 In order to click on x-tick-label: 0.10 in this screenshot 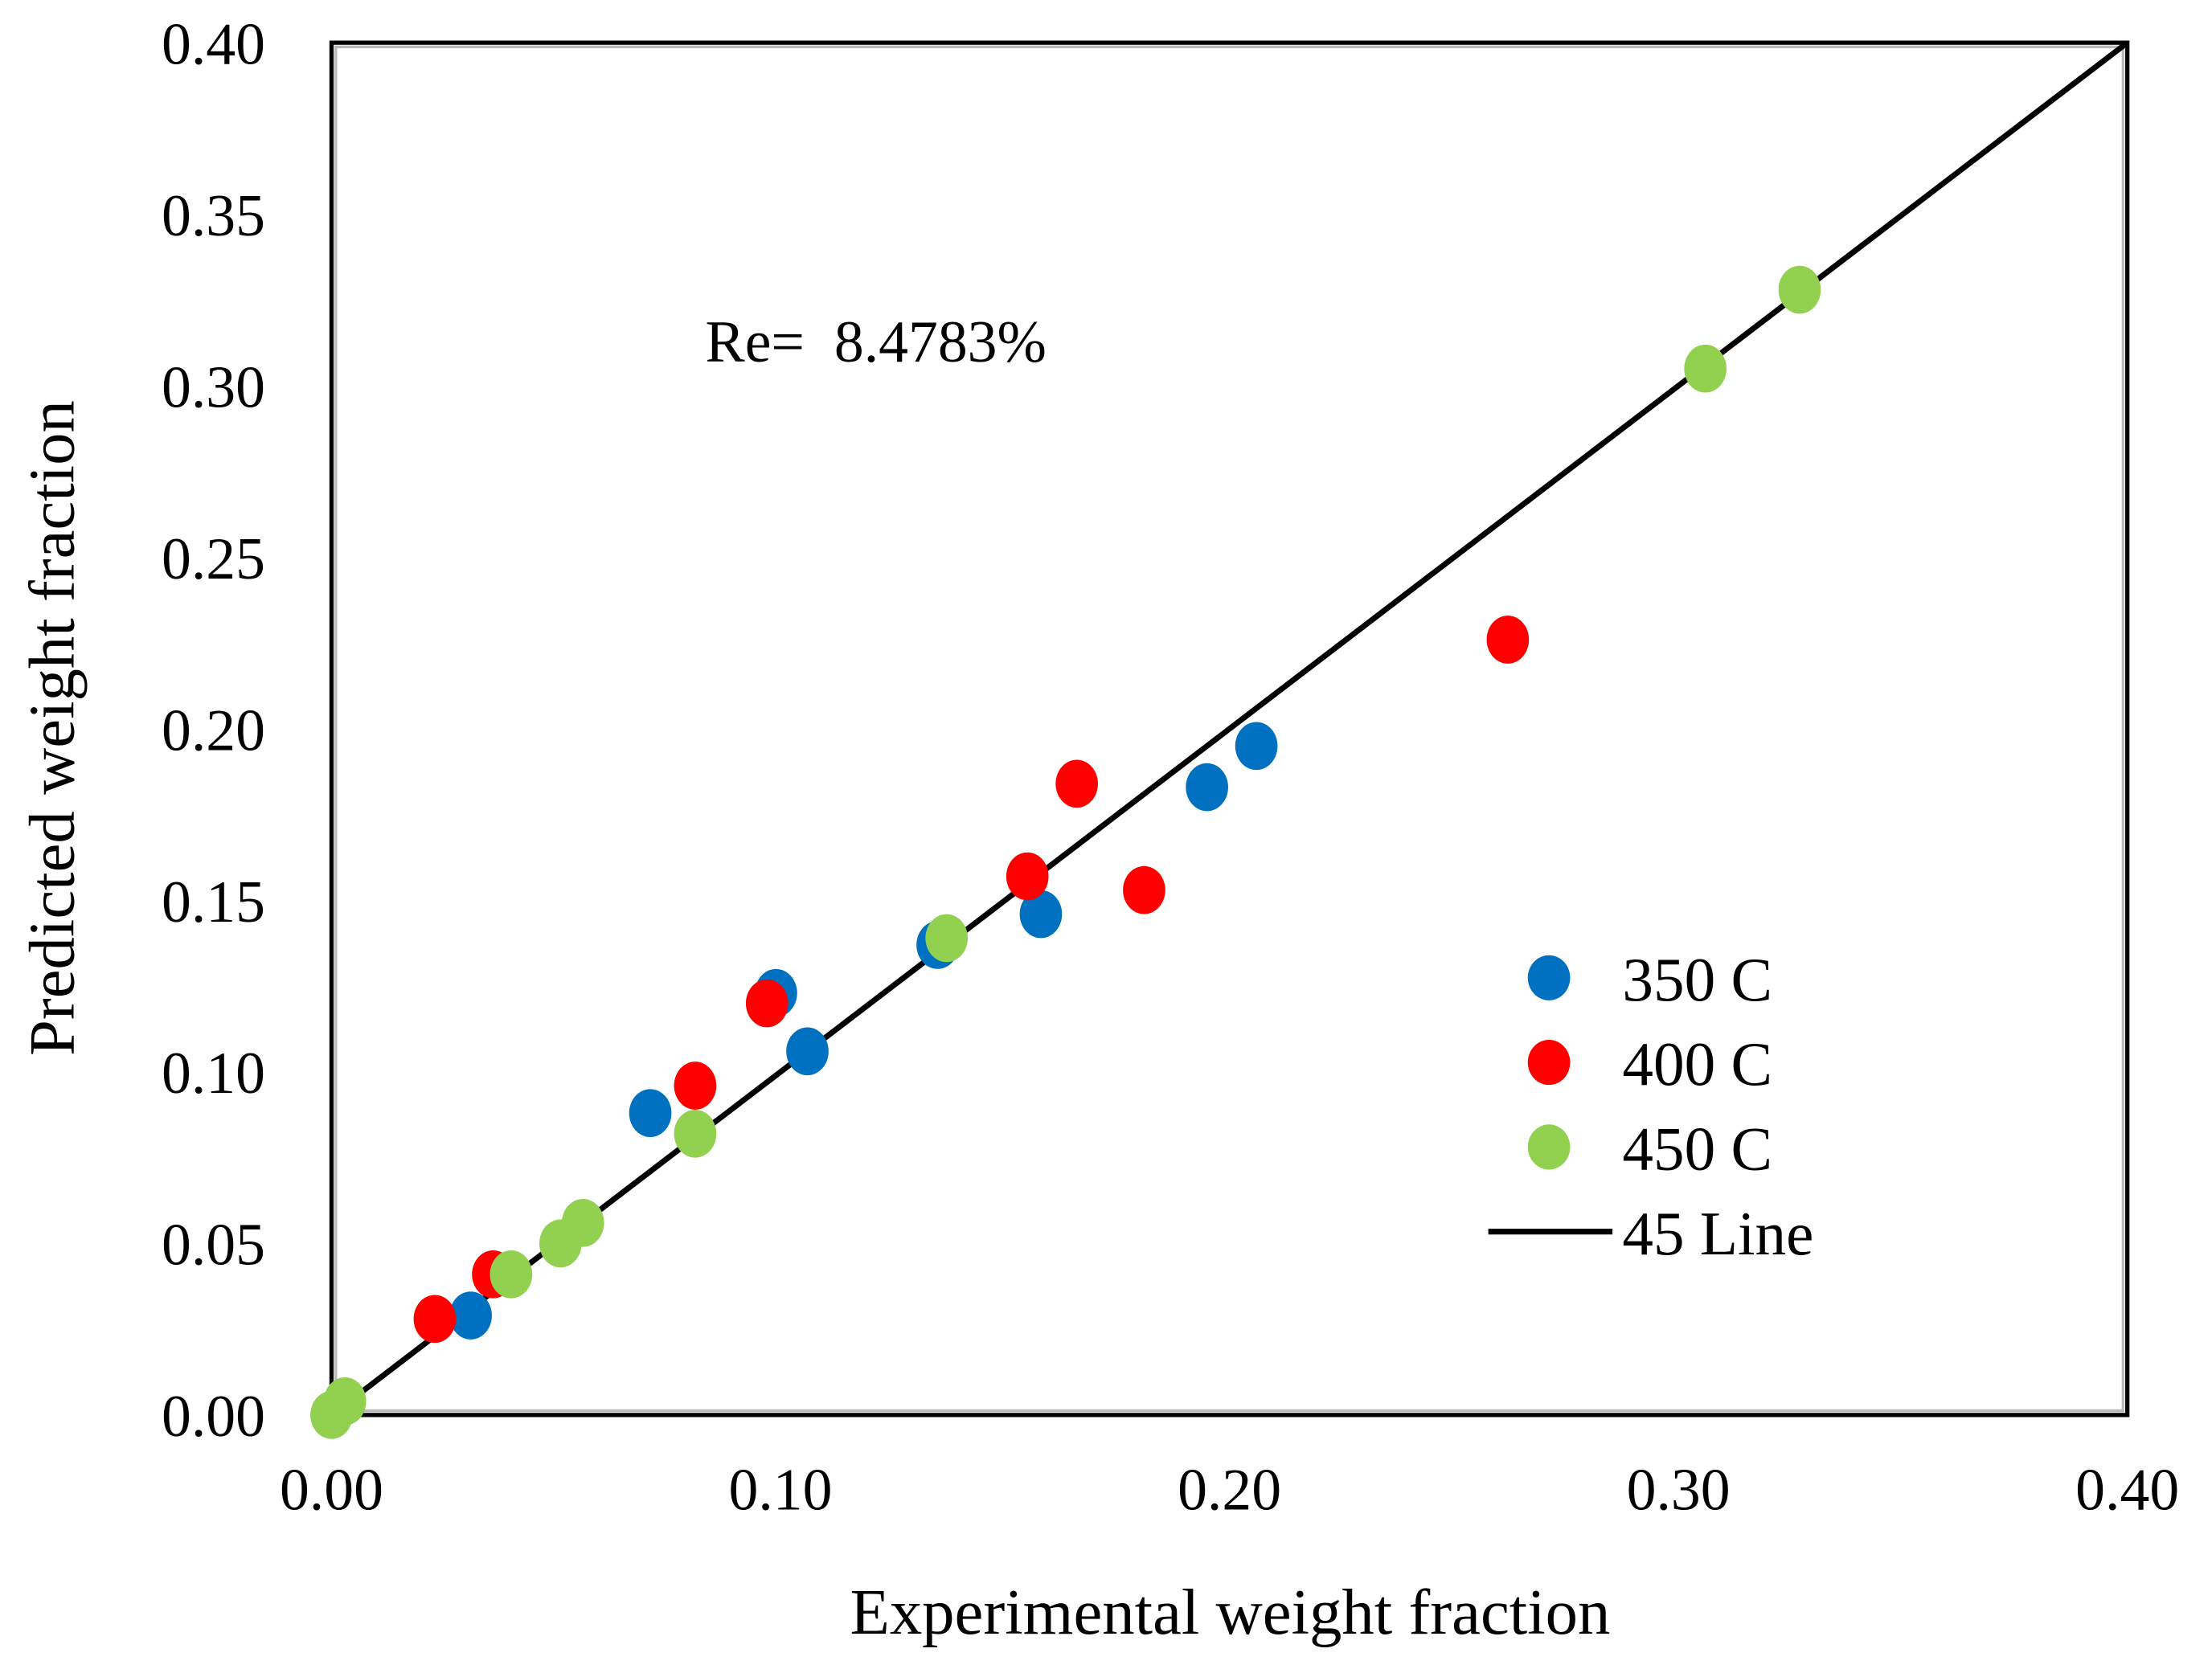, I will do `click(781, 1489)`.